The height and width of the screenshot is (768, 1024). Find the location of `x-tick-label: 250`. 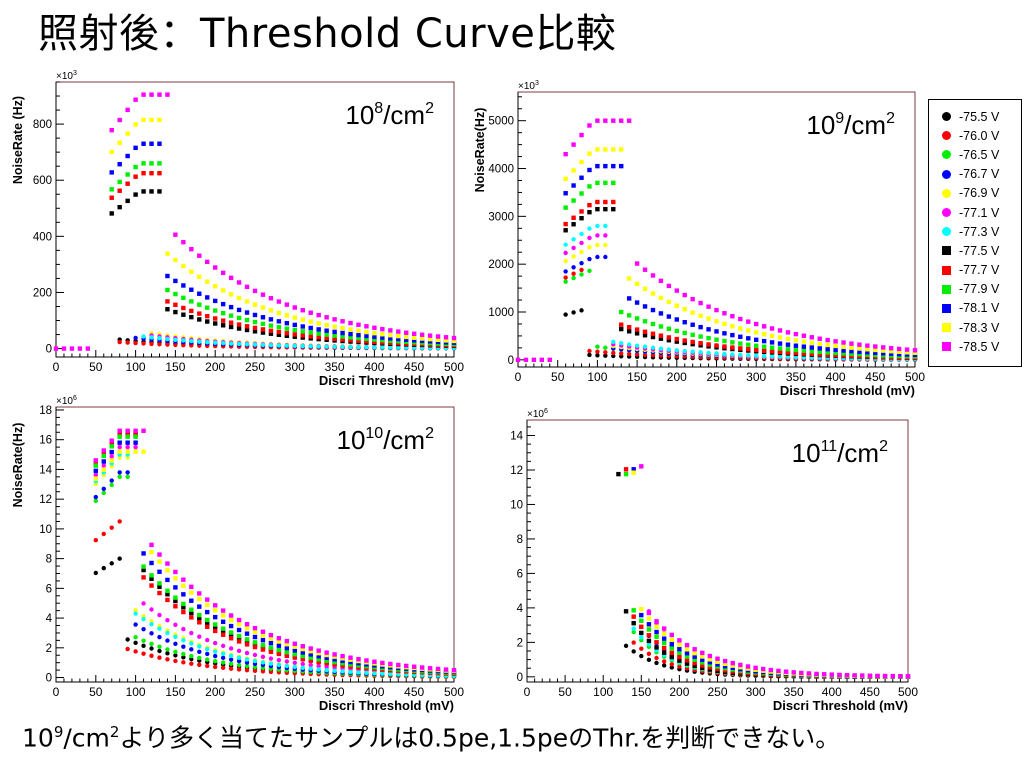

x-tick-label: 250 is located at coordinates (716, 377).